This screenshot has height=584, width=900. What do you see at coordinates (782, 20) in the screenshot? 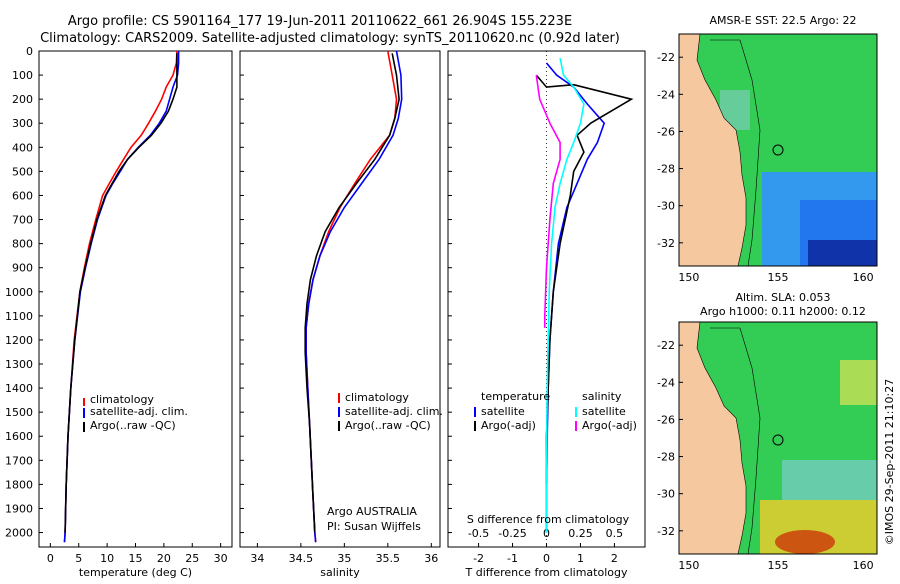
I see `sst-map-title: AMSR-E SST: 22.5 Argo: 22` at bounding box center [782, 20].